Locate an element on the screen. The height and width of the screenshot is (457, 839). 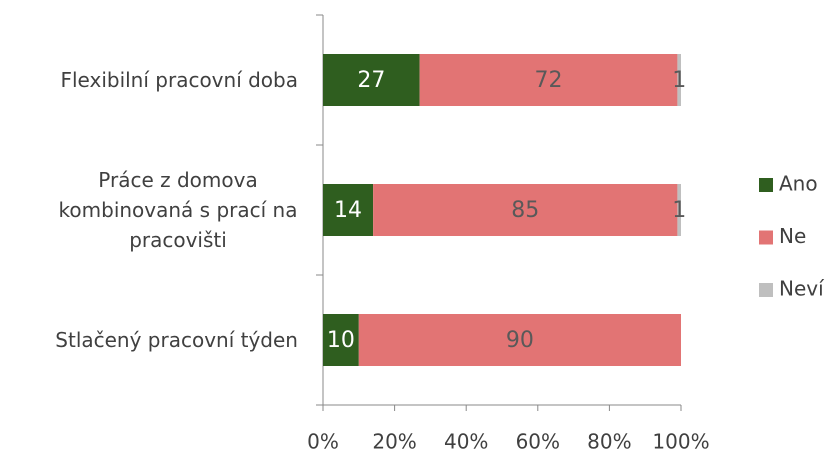
data-label: 72 is located at coordinates (549, 80).